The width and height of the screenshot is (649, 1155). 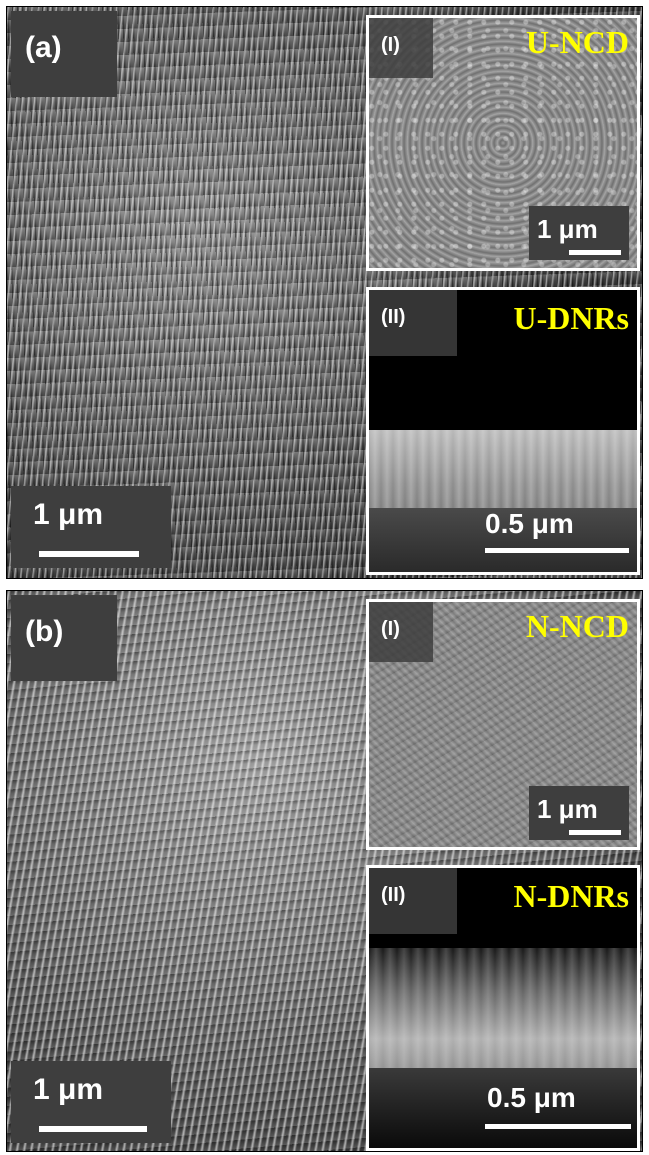 I want to click on panel-b-scale-line, so click(x=93, y=1129).